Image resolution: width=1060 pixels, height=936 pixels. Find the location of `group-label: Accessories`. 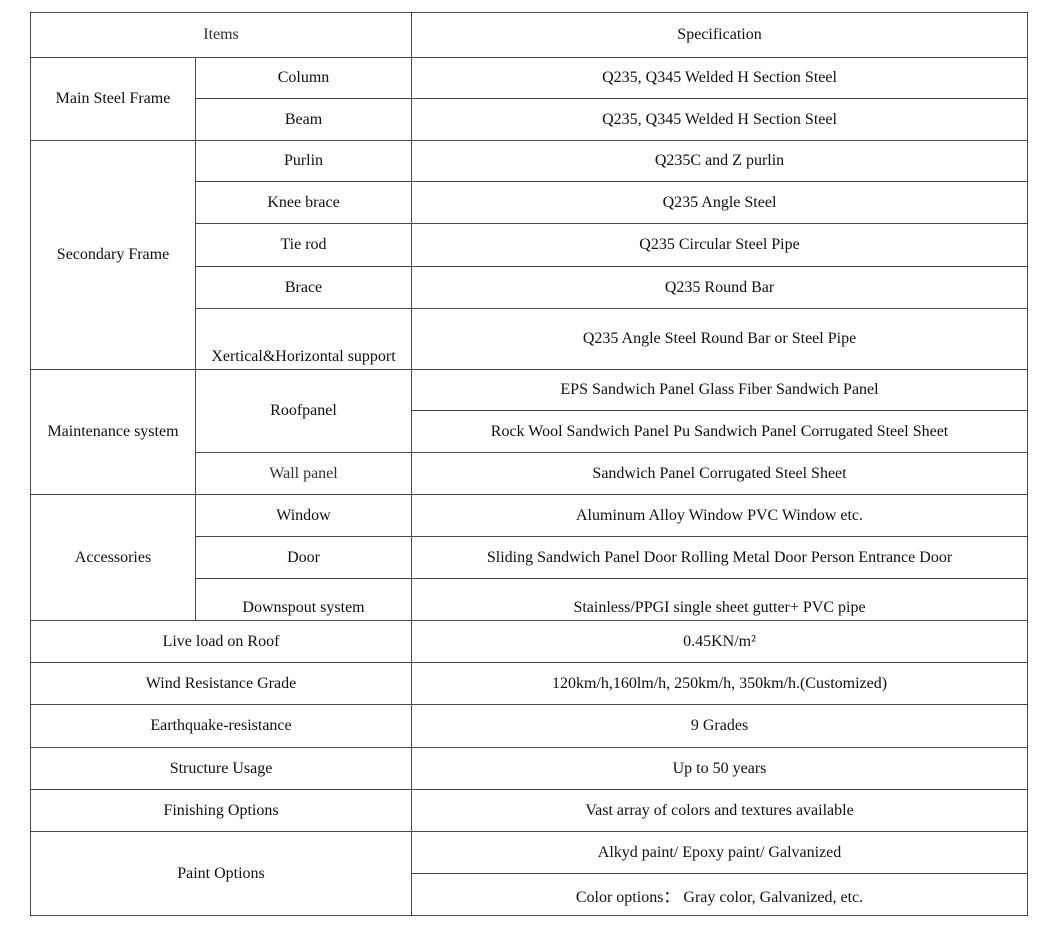

group-label: Accessories is located at coordinates (113, 557).